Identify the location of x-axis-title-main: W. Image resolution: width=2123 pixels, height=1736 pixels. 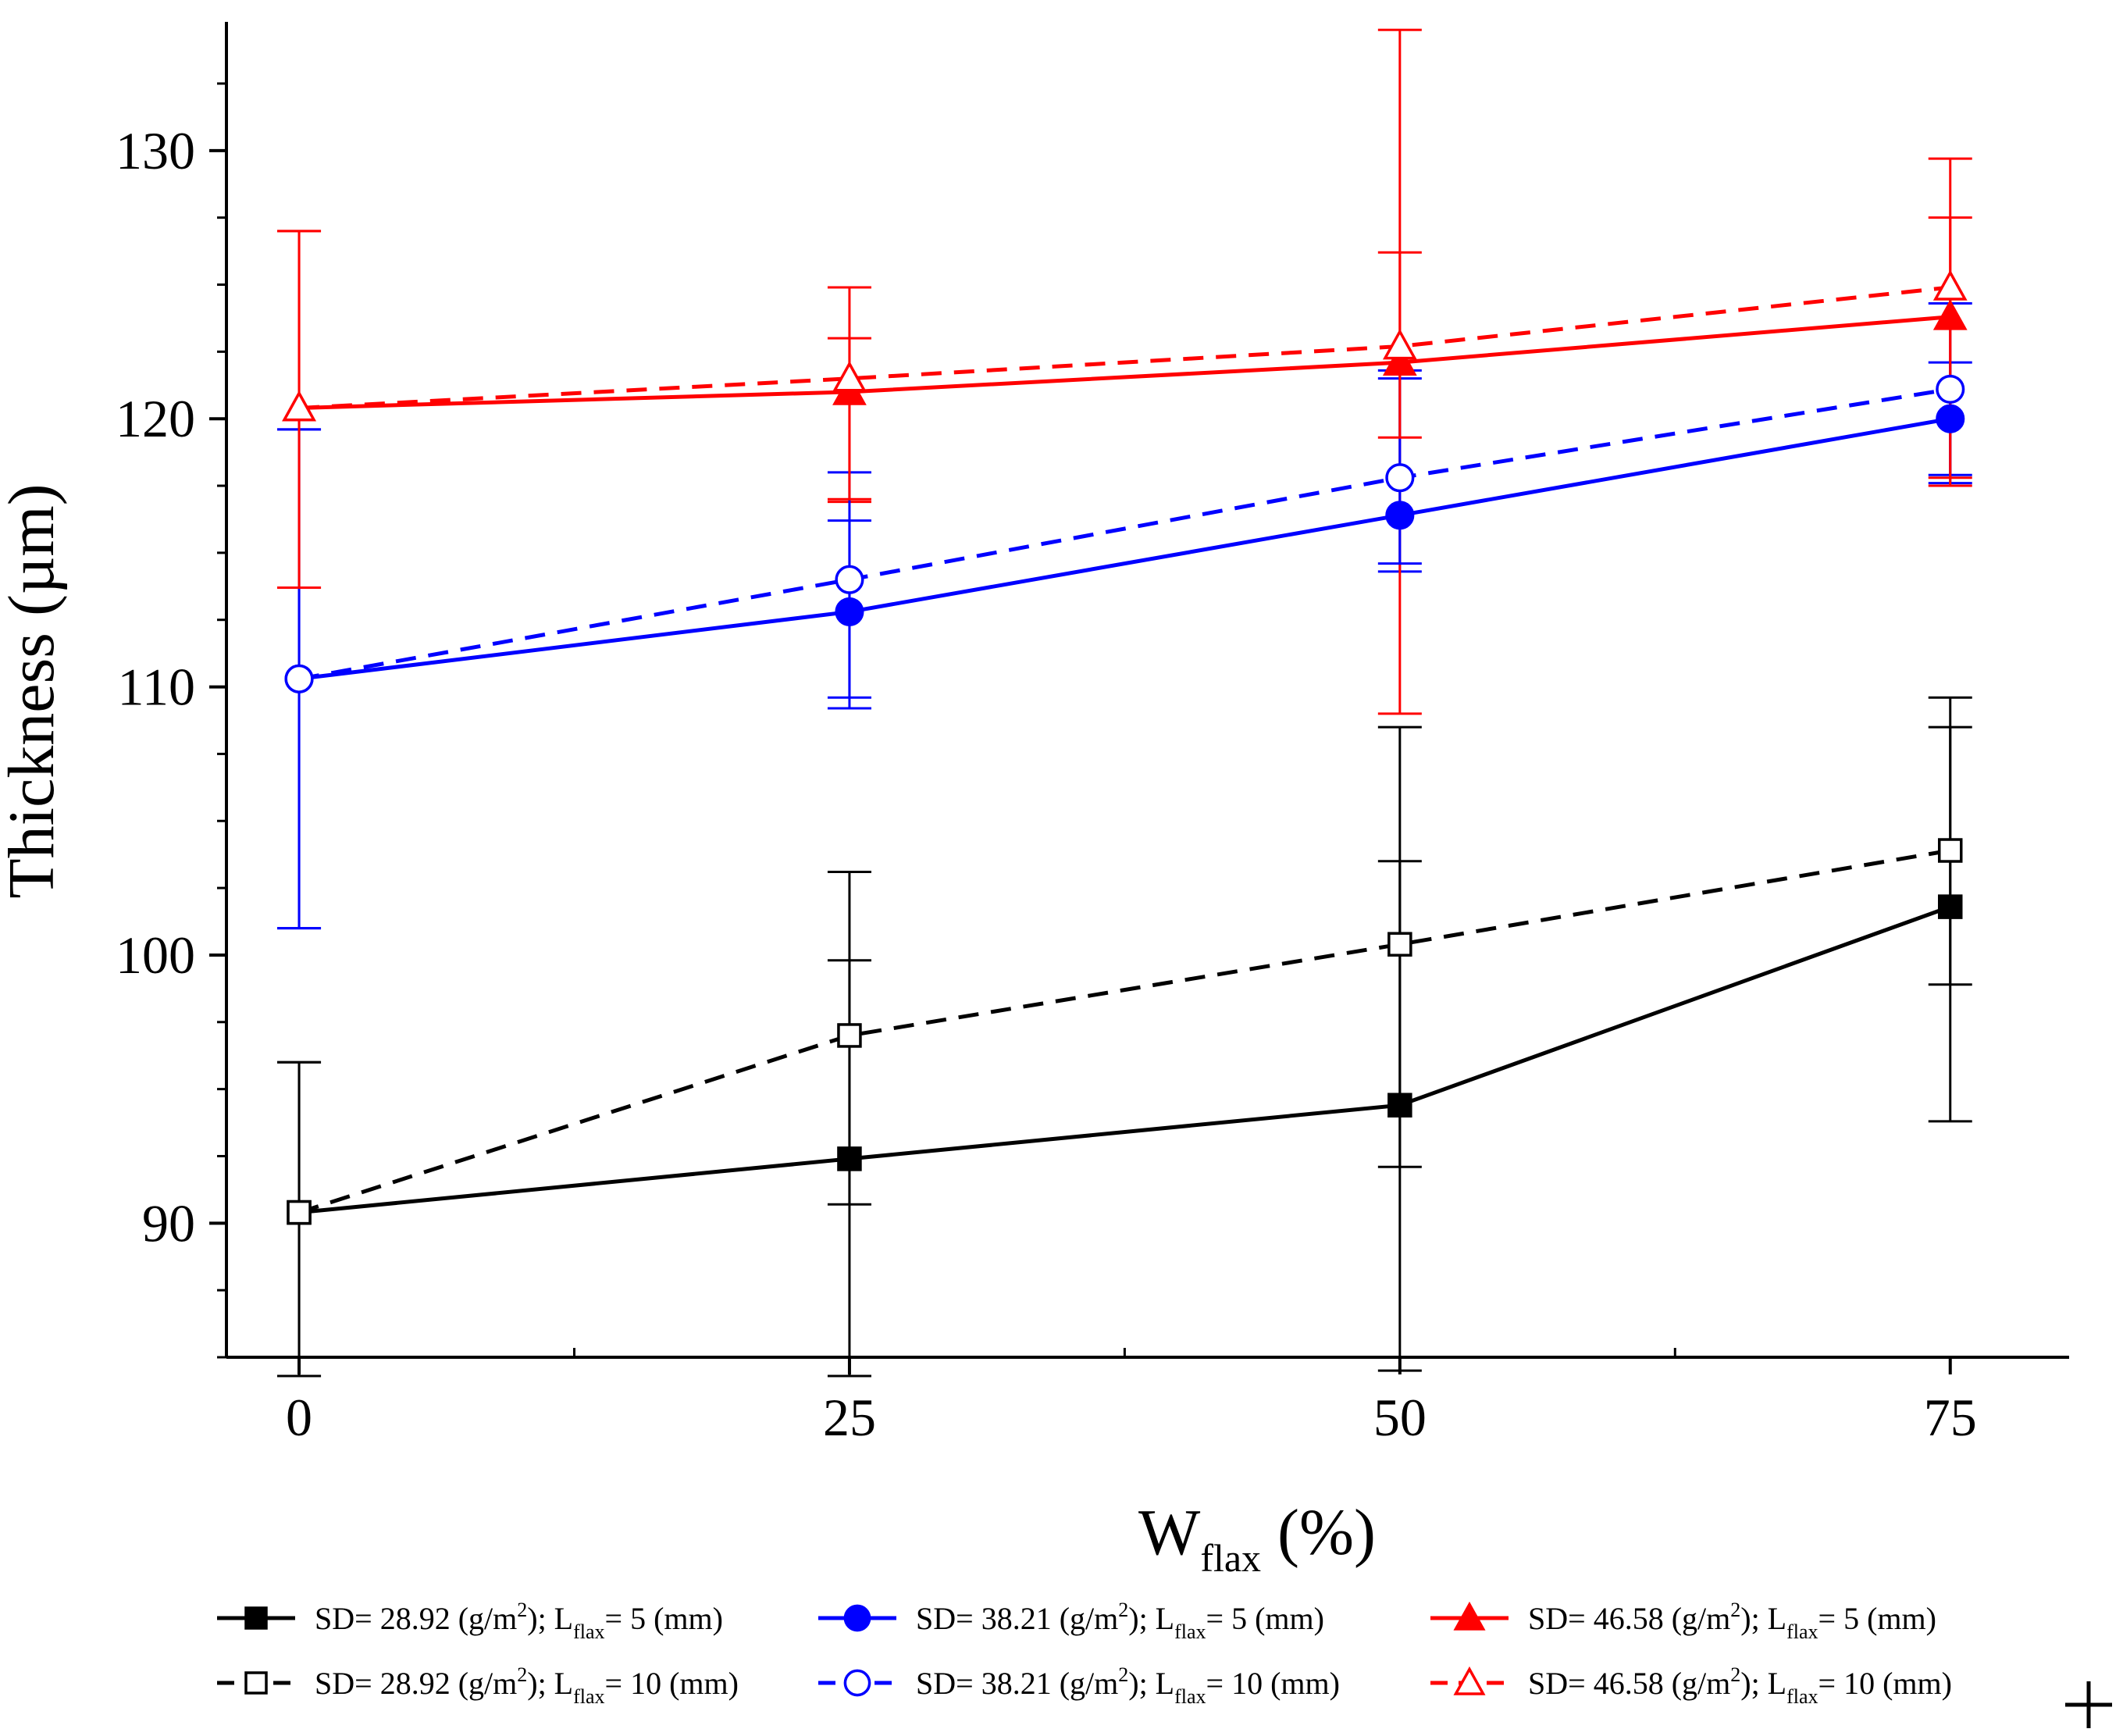
(1169, 1532).